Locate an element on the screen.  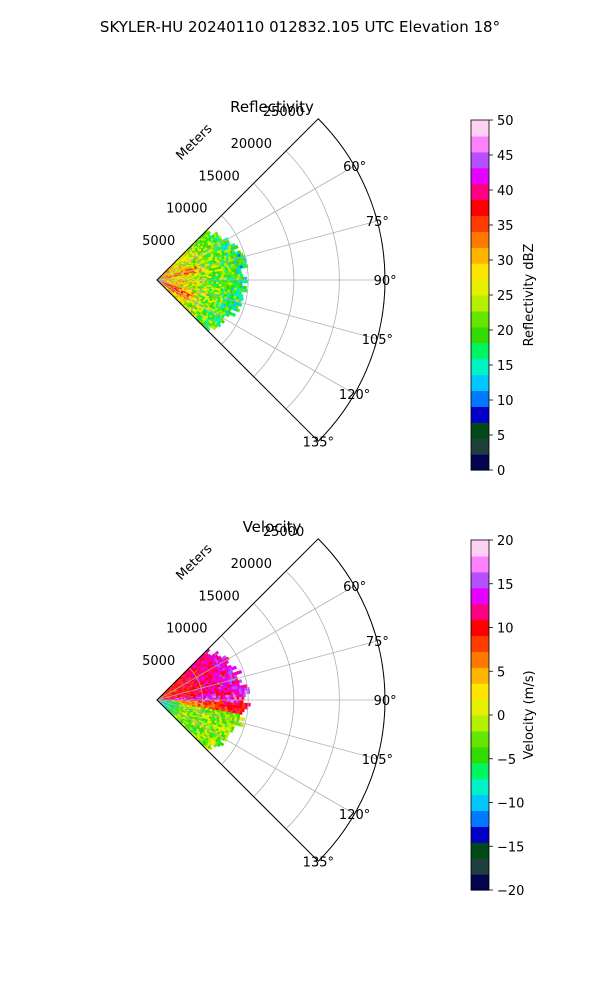
colorbar-tick-label: 15 is located at coordinates (505, 366).